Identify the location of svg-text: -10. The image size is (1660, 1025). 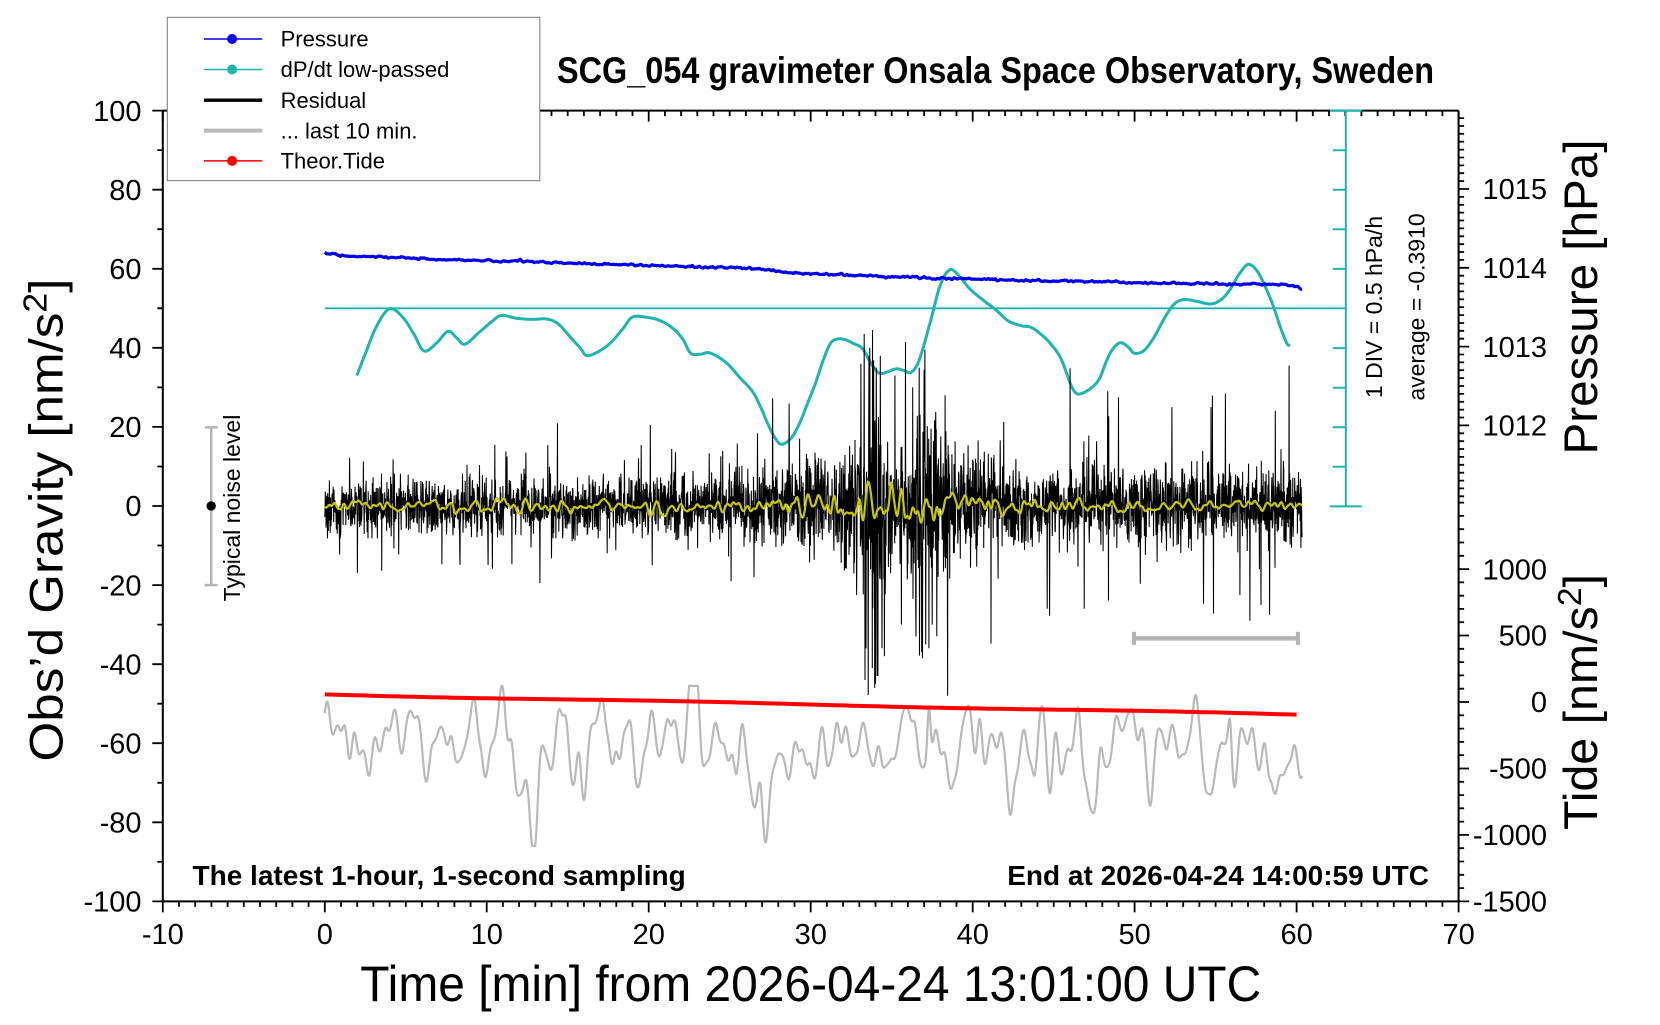
(163, 935).